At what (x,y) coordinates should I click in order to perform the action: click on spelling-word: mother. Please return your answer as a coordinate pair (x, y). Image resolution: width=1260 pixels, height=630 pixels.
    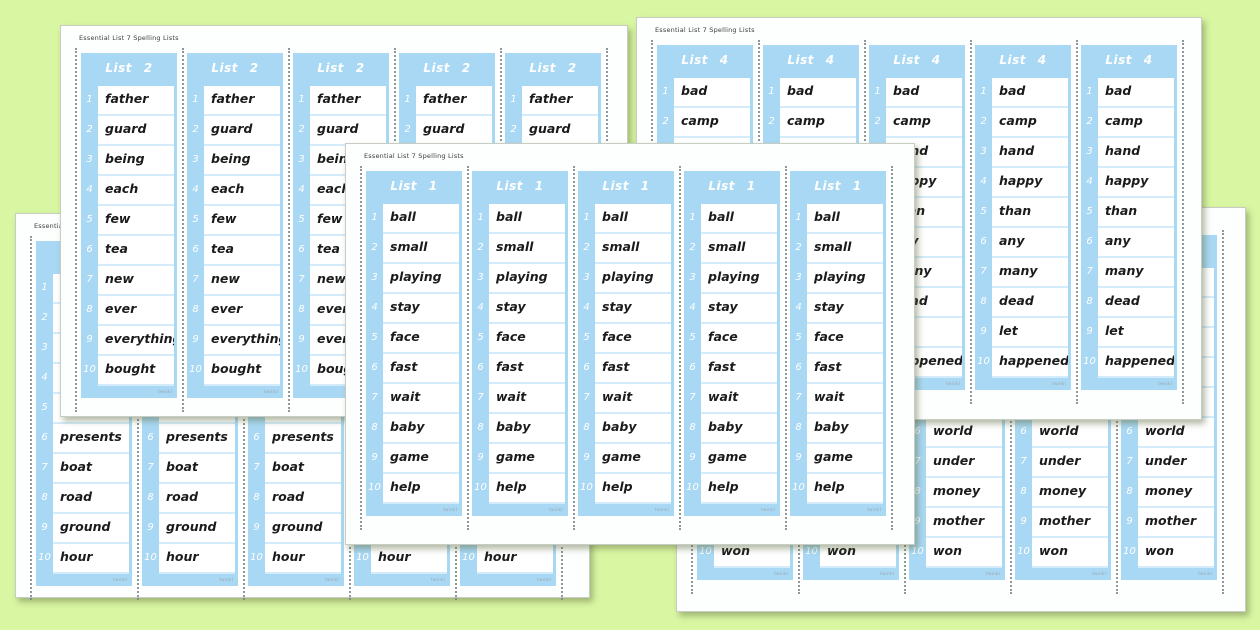
    Looking at the image, I should click on (1176, 523).